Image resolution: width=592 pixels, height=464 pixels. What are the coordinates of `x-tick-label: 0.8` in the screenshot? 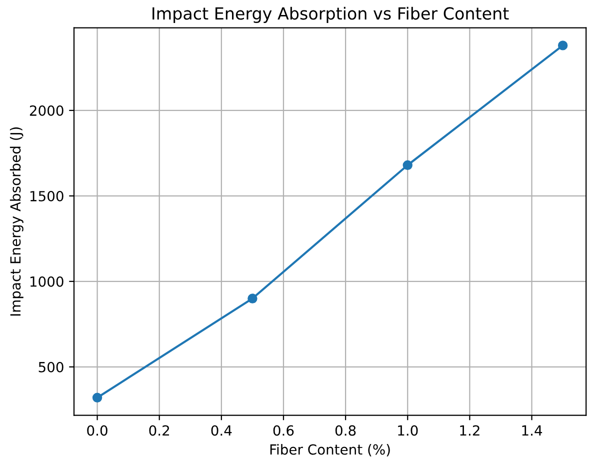 It's located at (345, 430).